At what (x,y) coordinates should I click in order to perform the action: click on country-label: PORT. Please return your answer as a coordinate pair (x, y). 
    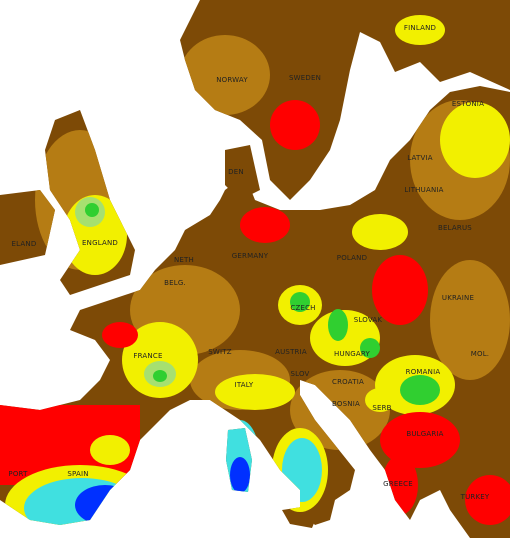
    Looking at the image, I should click on (18, 474).